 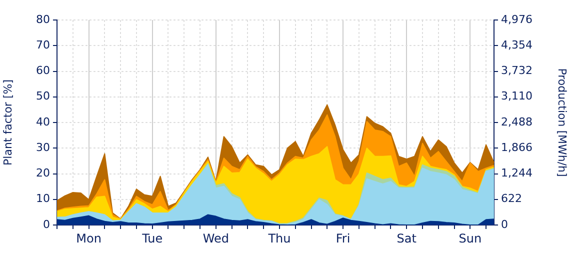 What do you see at coordinates (516, 147) in the screenshot?
I see `y2-tick-label: 1,866` at bounding box center [516, 147].